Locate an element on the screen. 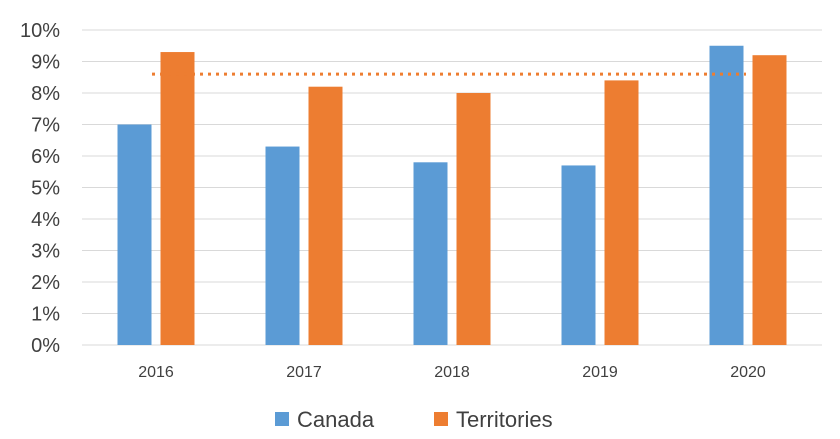 The width and height of the screenshot is (840, 439). bar-territories-2017 is located at coordinates (325, 215).